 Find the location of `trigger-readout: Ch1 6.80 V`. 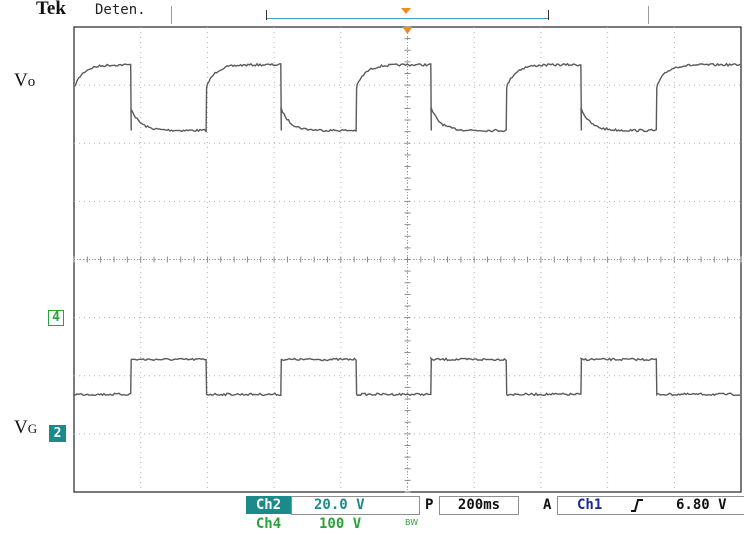

trigger-readout: Ch1 6.80 V is located at coordinates (650, 505).